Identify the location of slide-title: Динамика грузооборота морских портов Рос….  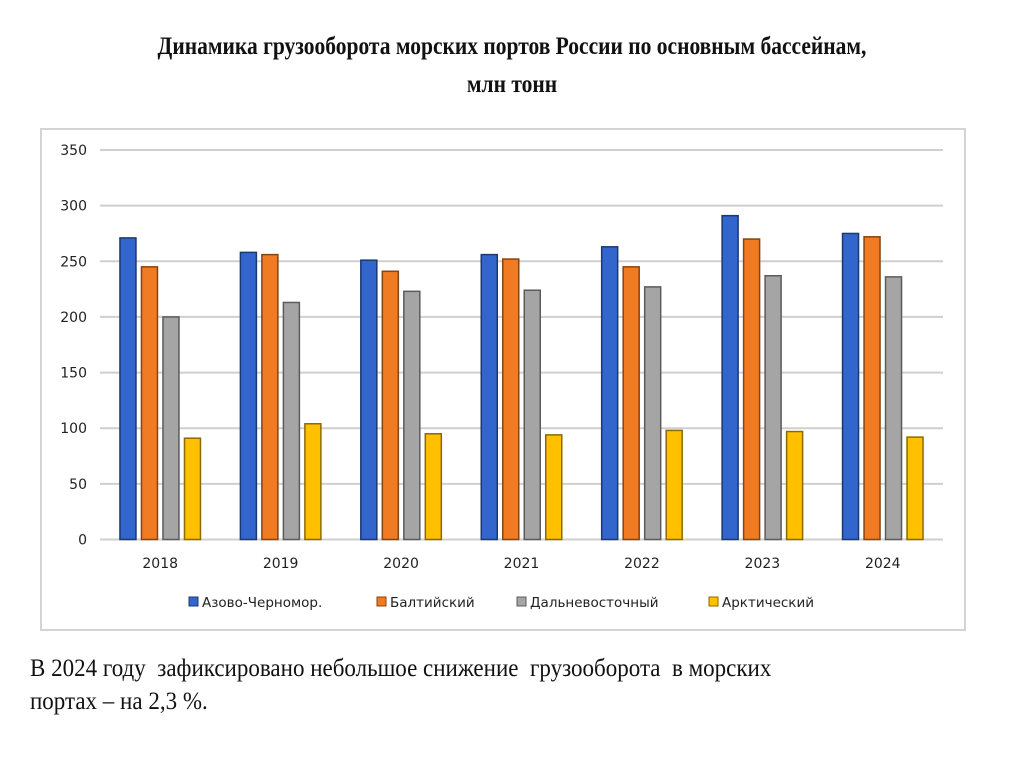
(512, 66).